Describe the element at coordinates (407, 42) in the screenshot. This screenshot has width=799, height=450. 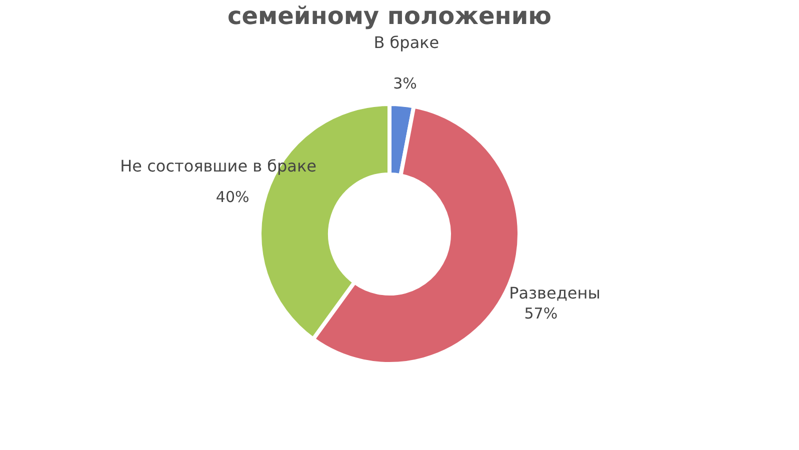
I see `slice-label: В браке` at that location.